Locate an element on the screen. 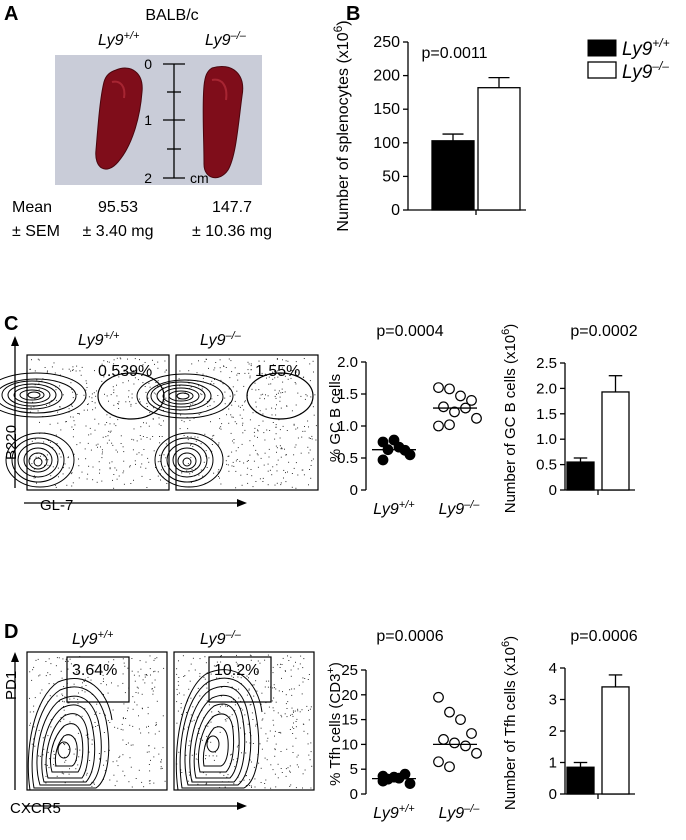  p-value: p=0.0006 is located at coordinates (603, 636).